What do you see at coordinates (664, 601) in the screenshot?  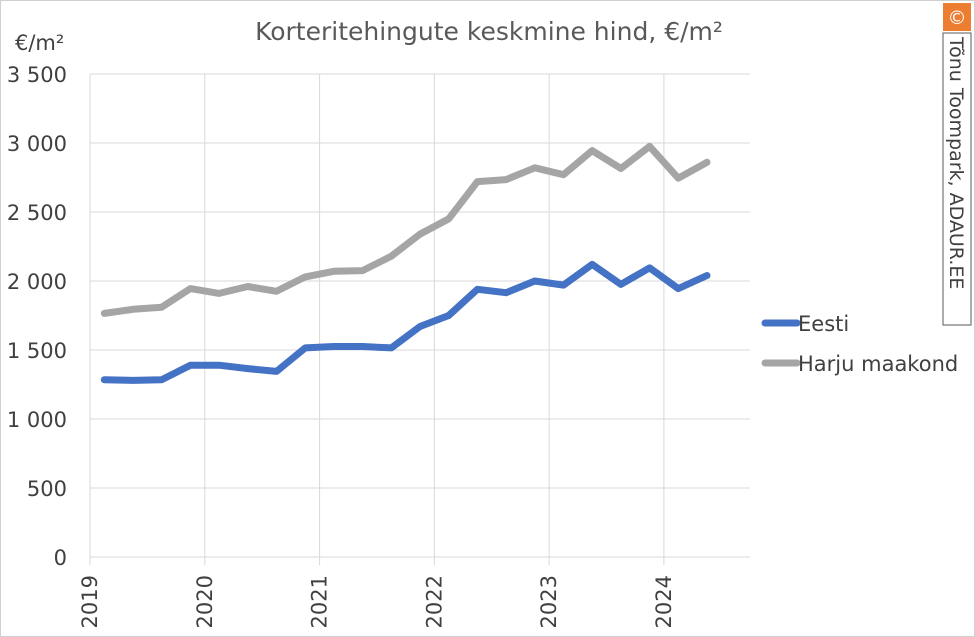 I see `x-tick-label: 2024` at bounding box center [664, 601].